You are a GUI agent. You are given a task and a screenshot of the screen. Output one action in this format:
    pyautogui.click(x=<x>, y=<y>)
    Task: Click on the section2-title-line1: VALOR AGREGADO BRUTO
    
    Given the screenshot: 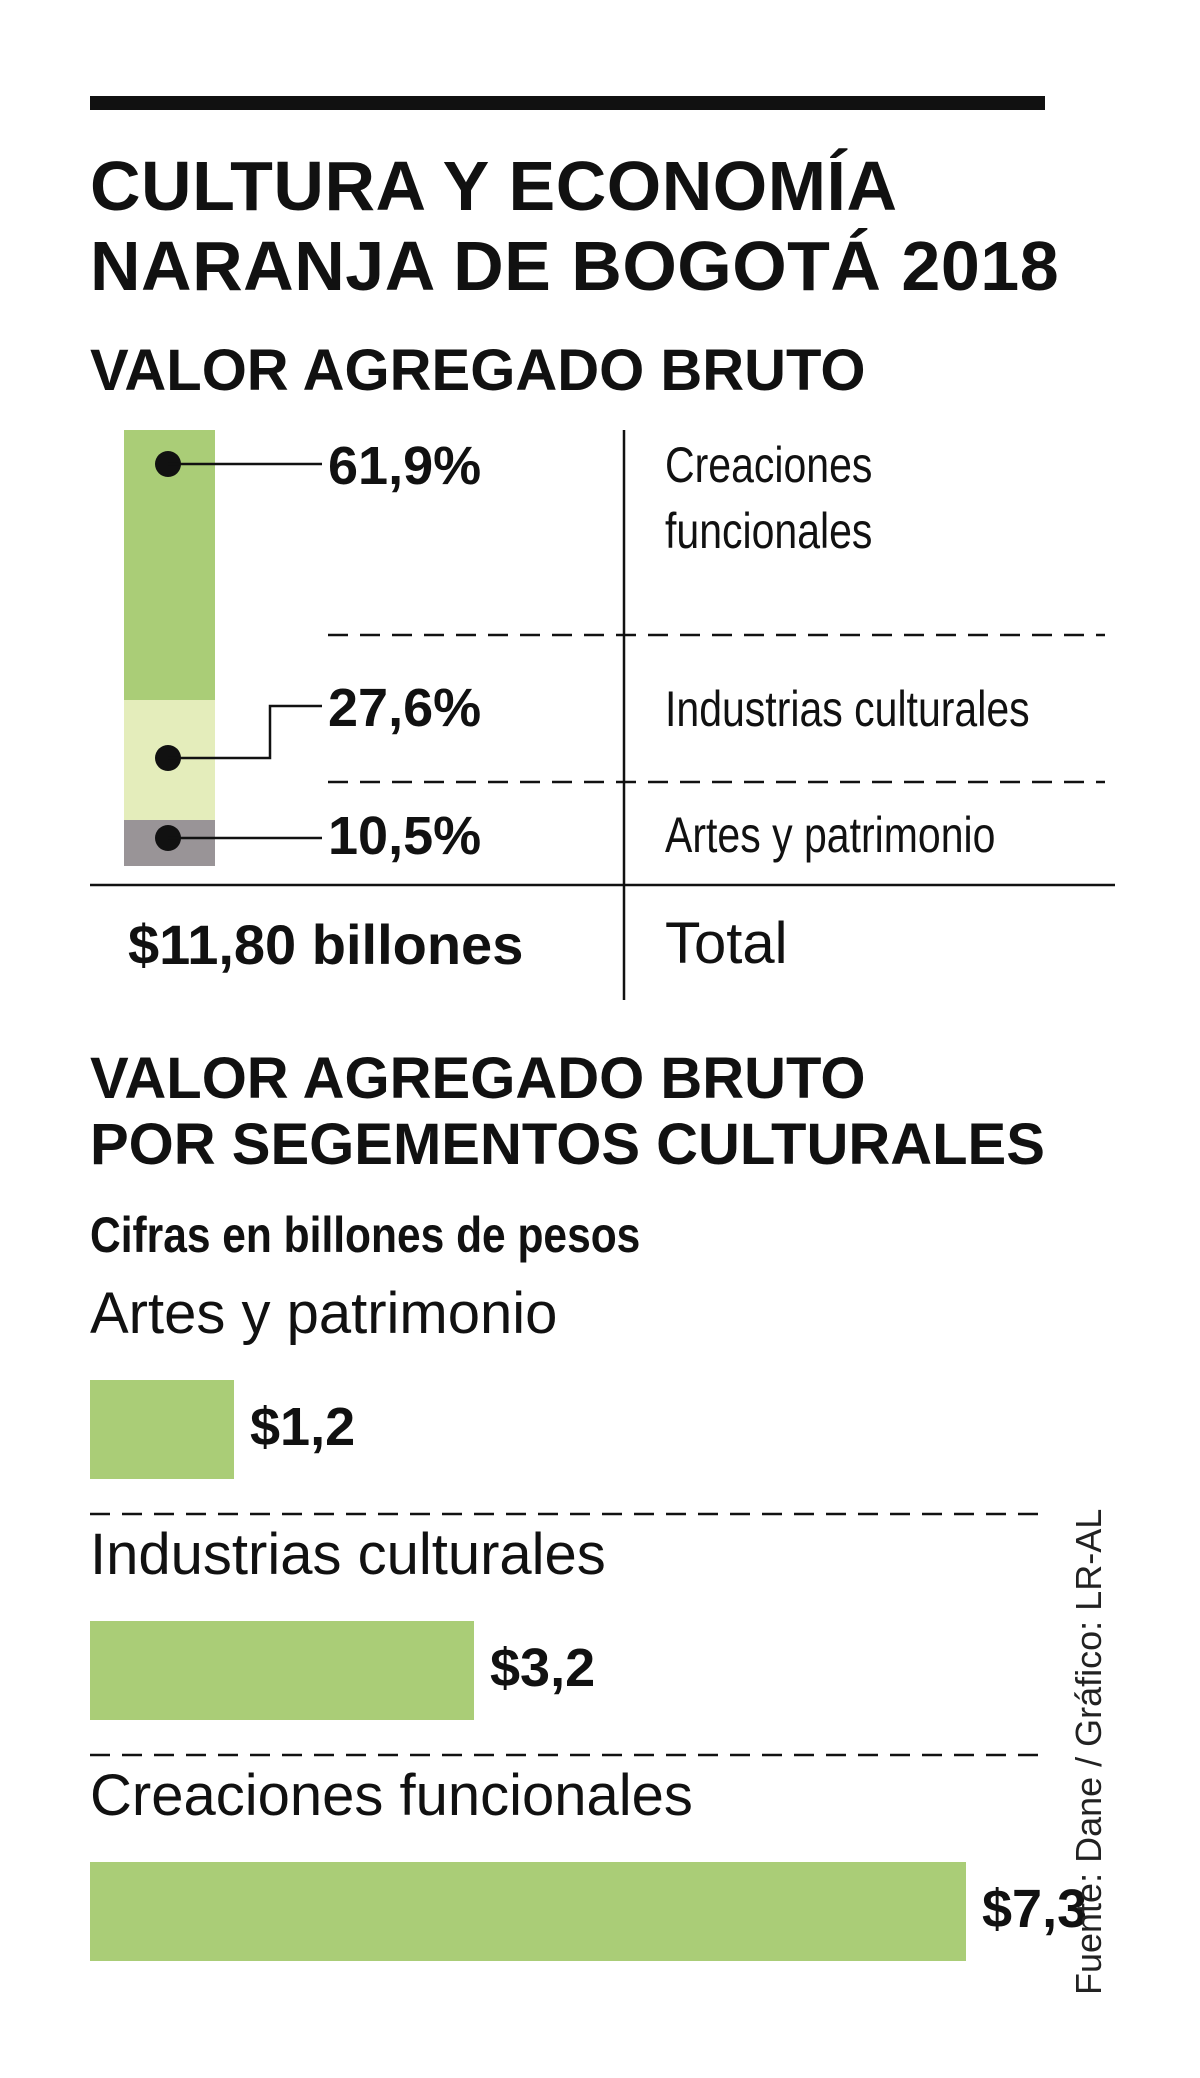 What is the action you would take?
    pyautogui.click(x=478, y=1078)
    